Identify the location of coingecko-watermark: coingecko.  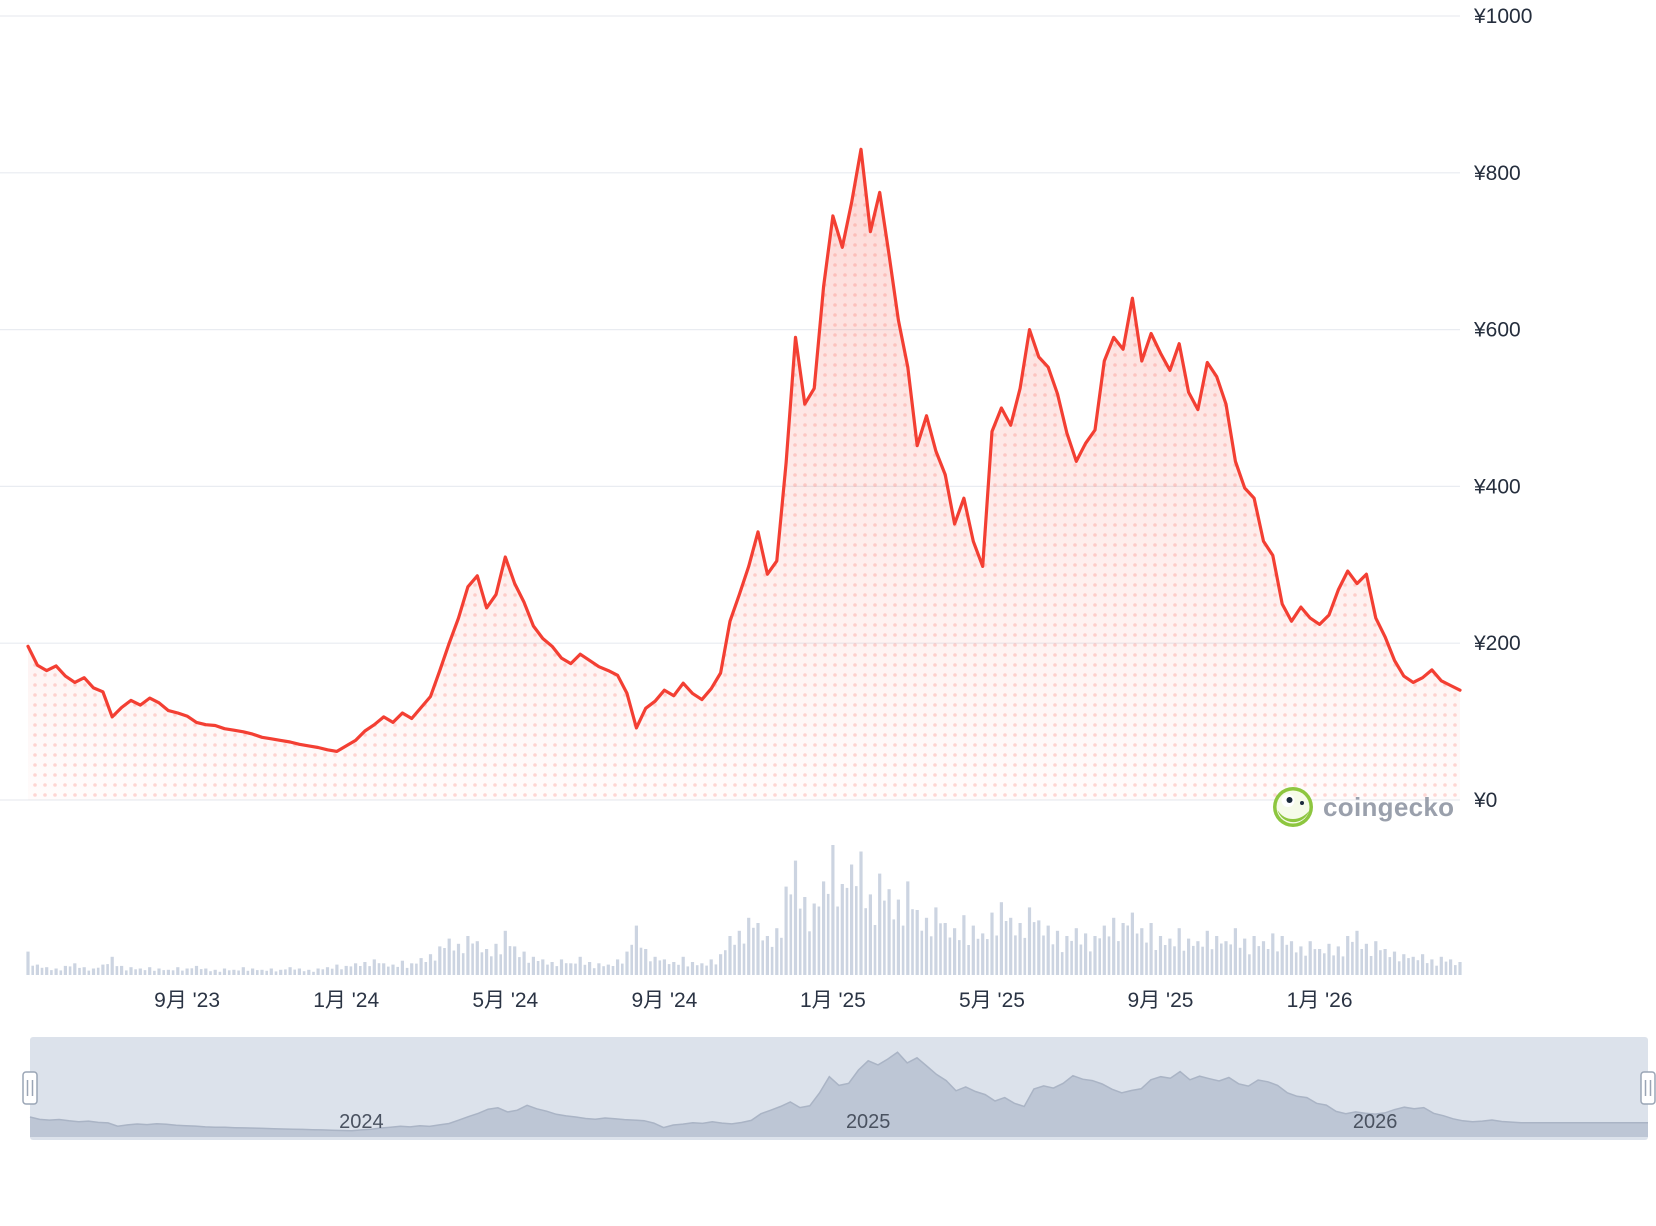
(1363, 807).